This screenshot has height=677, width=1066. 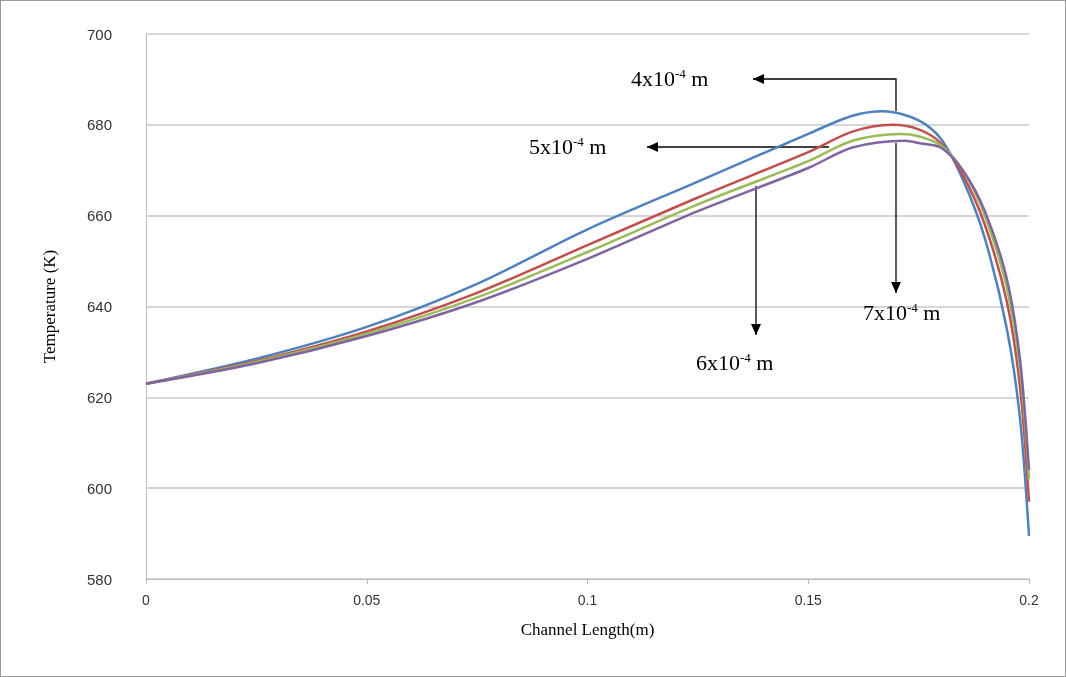 I want to click on y-tick-label: 680, so click(x=99, y=125).